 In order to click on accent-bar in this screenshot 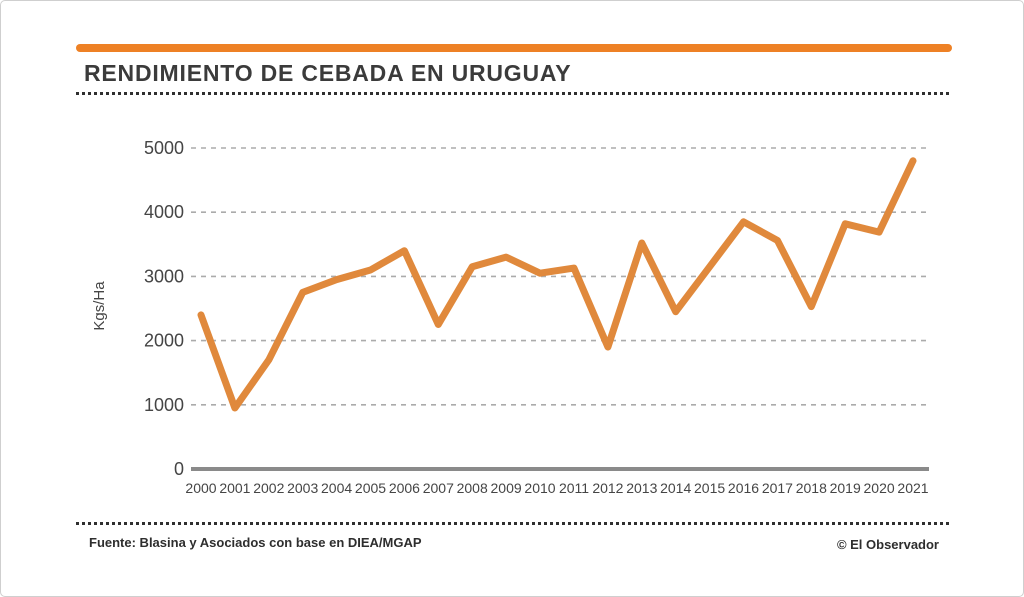, I will do `click(514, 48)`.